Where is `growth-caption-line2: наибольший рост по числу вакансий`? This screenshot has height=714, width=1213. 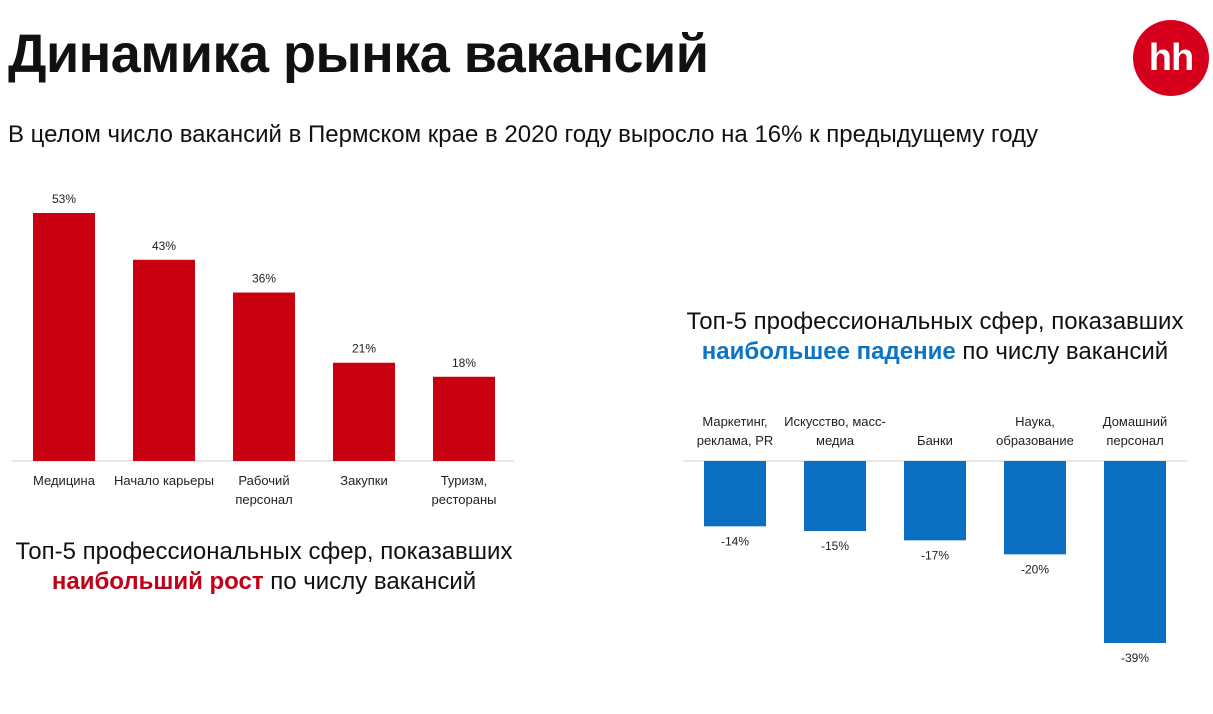 growth-caption-line2: наибольший рост по числу вакансий is located at coordinates (264, 582).